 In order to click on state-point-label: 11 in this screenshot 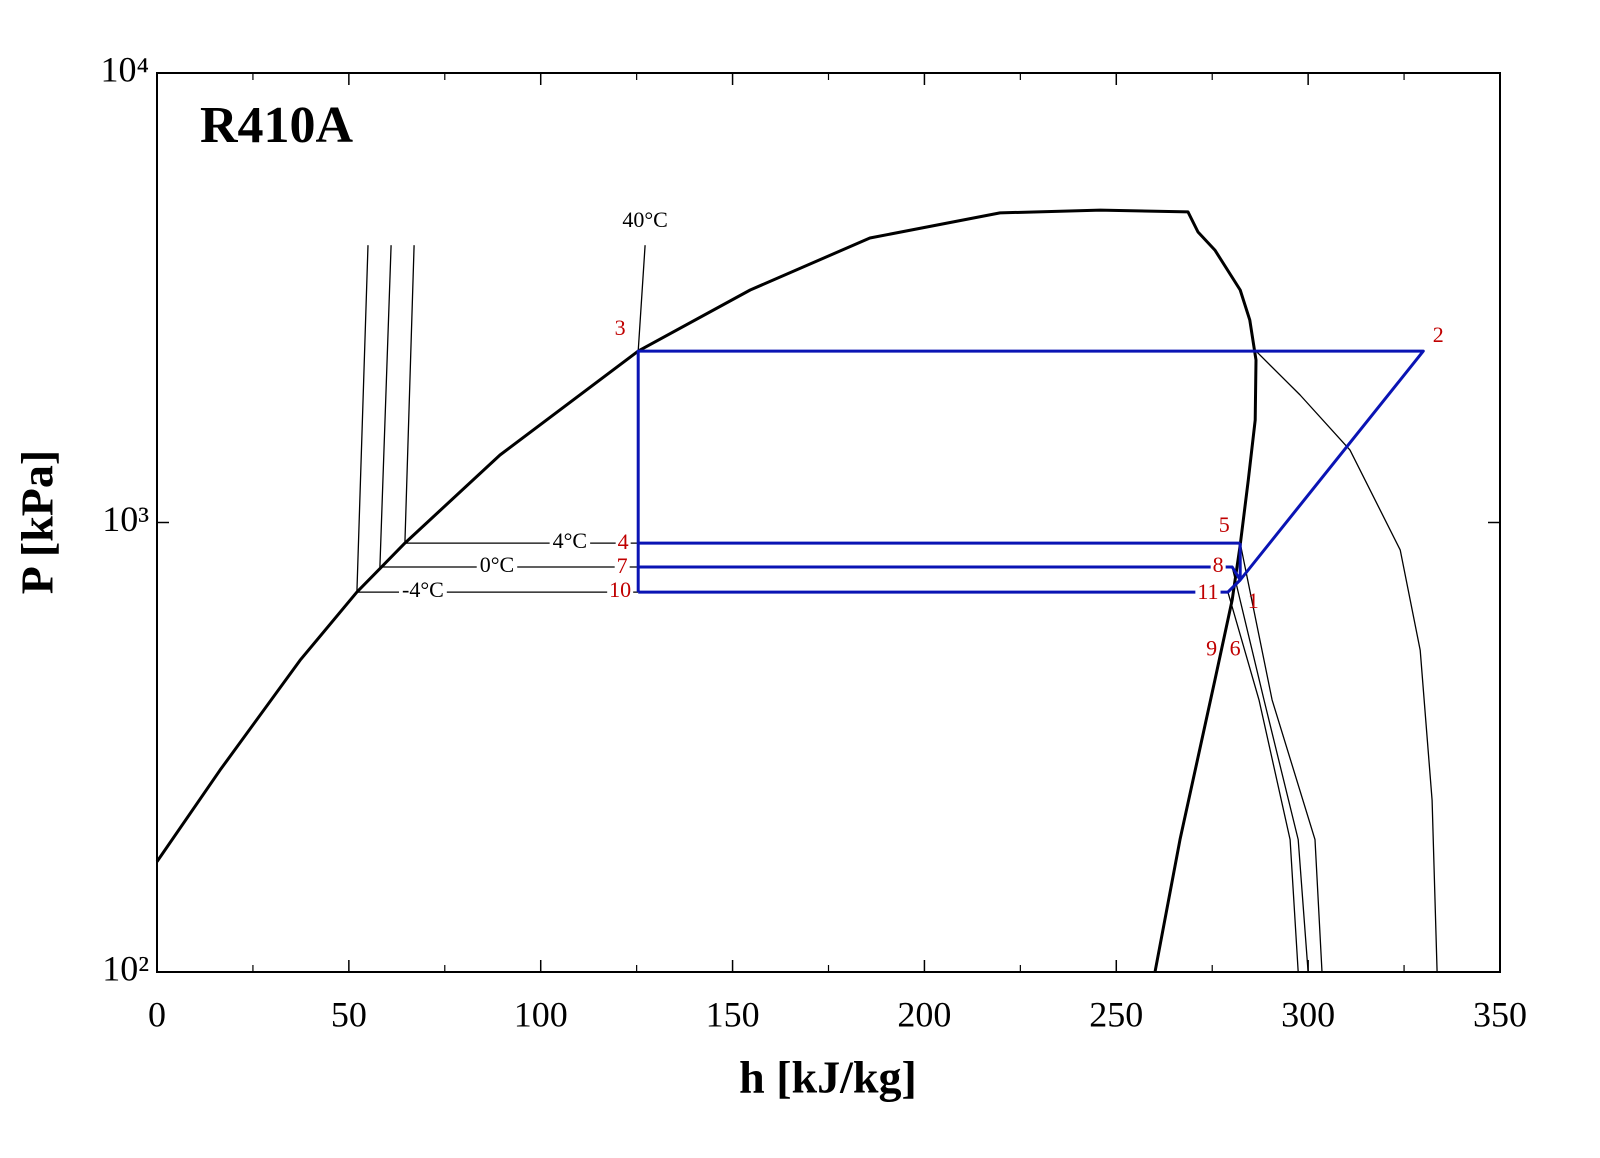, I will do `click(1207, 591)`.